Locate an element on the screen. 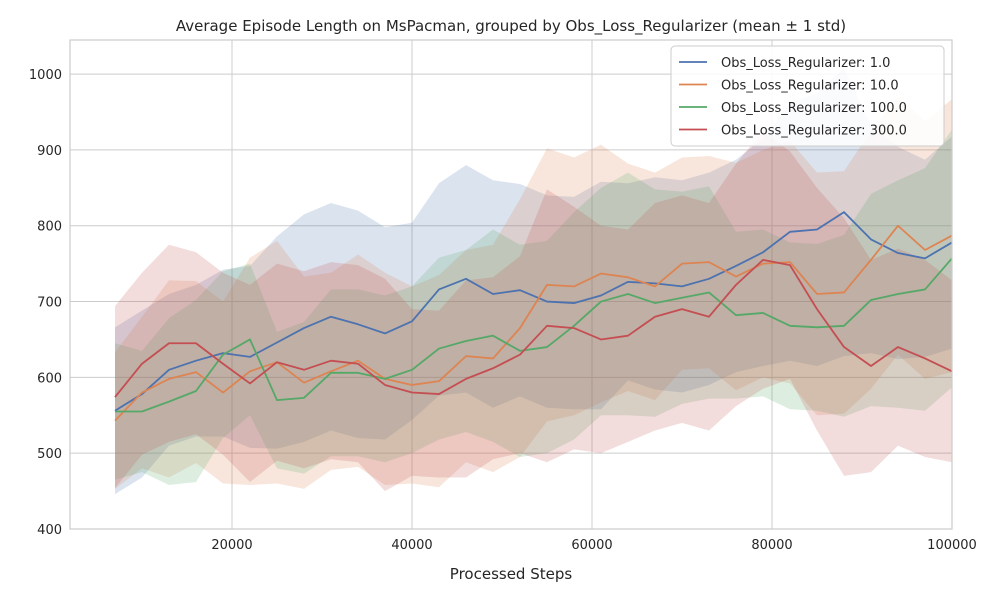 This screenshot has height=600, width=1000. legend-box is located at coordinates (807, 96).